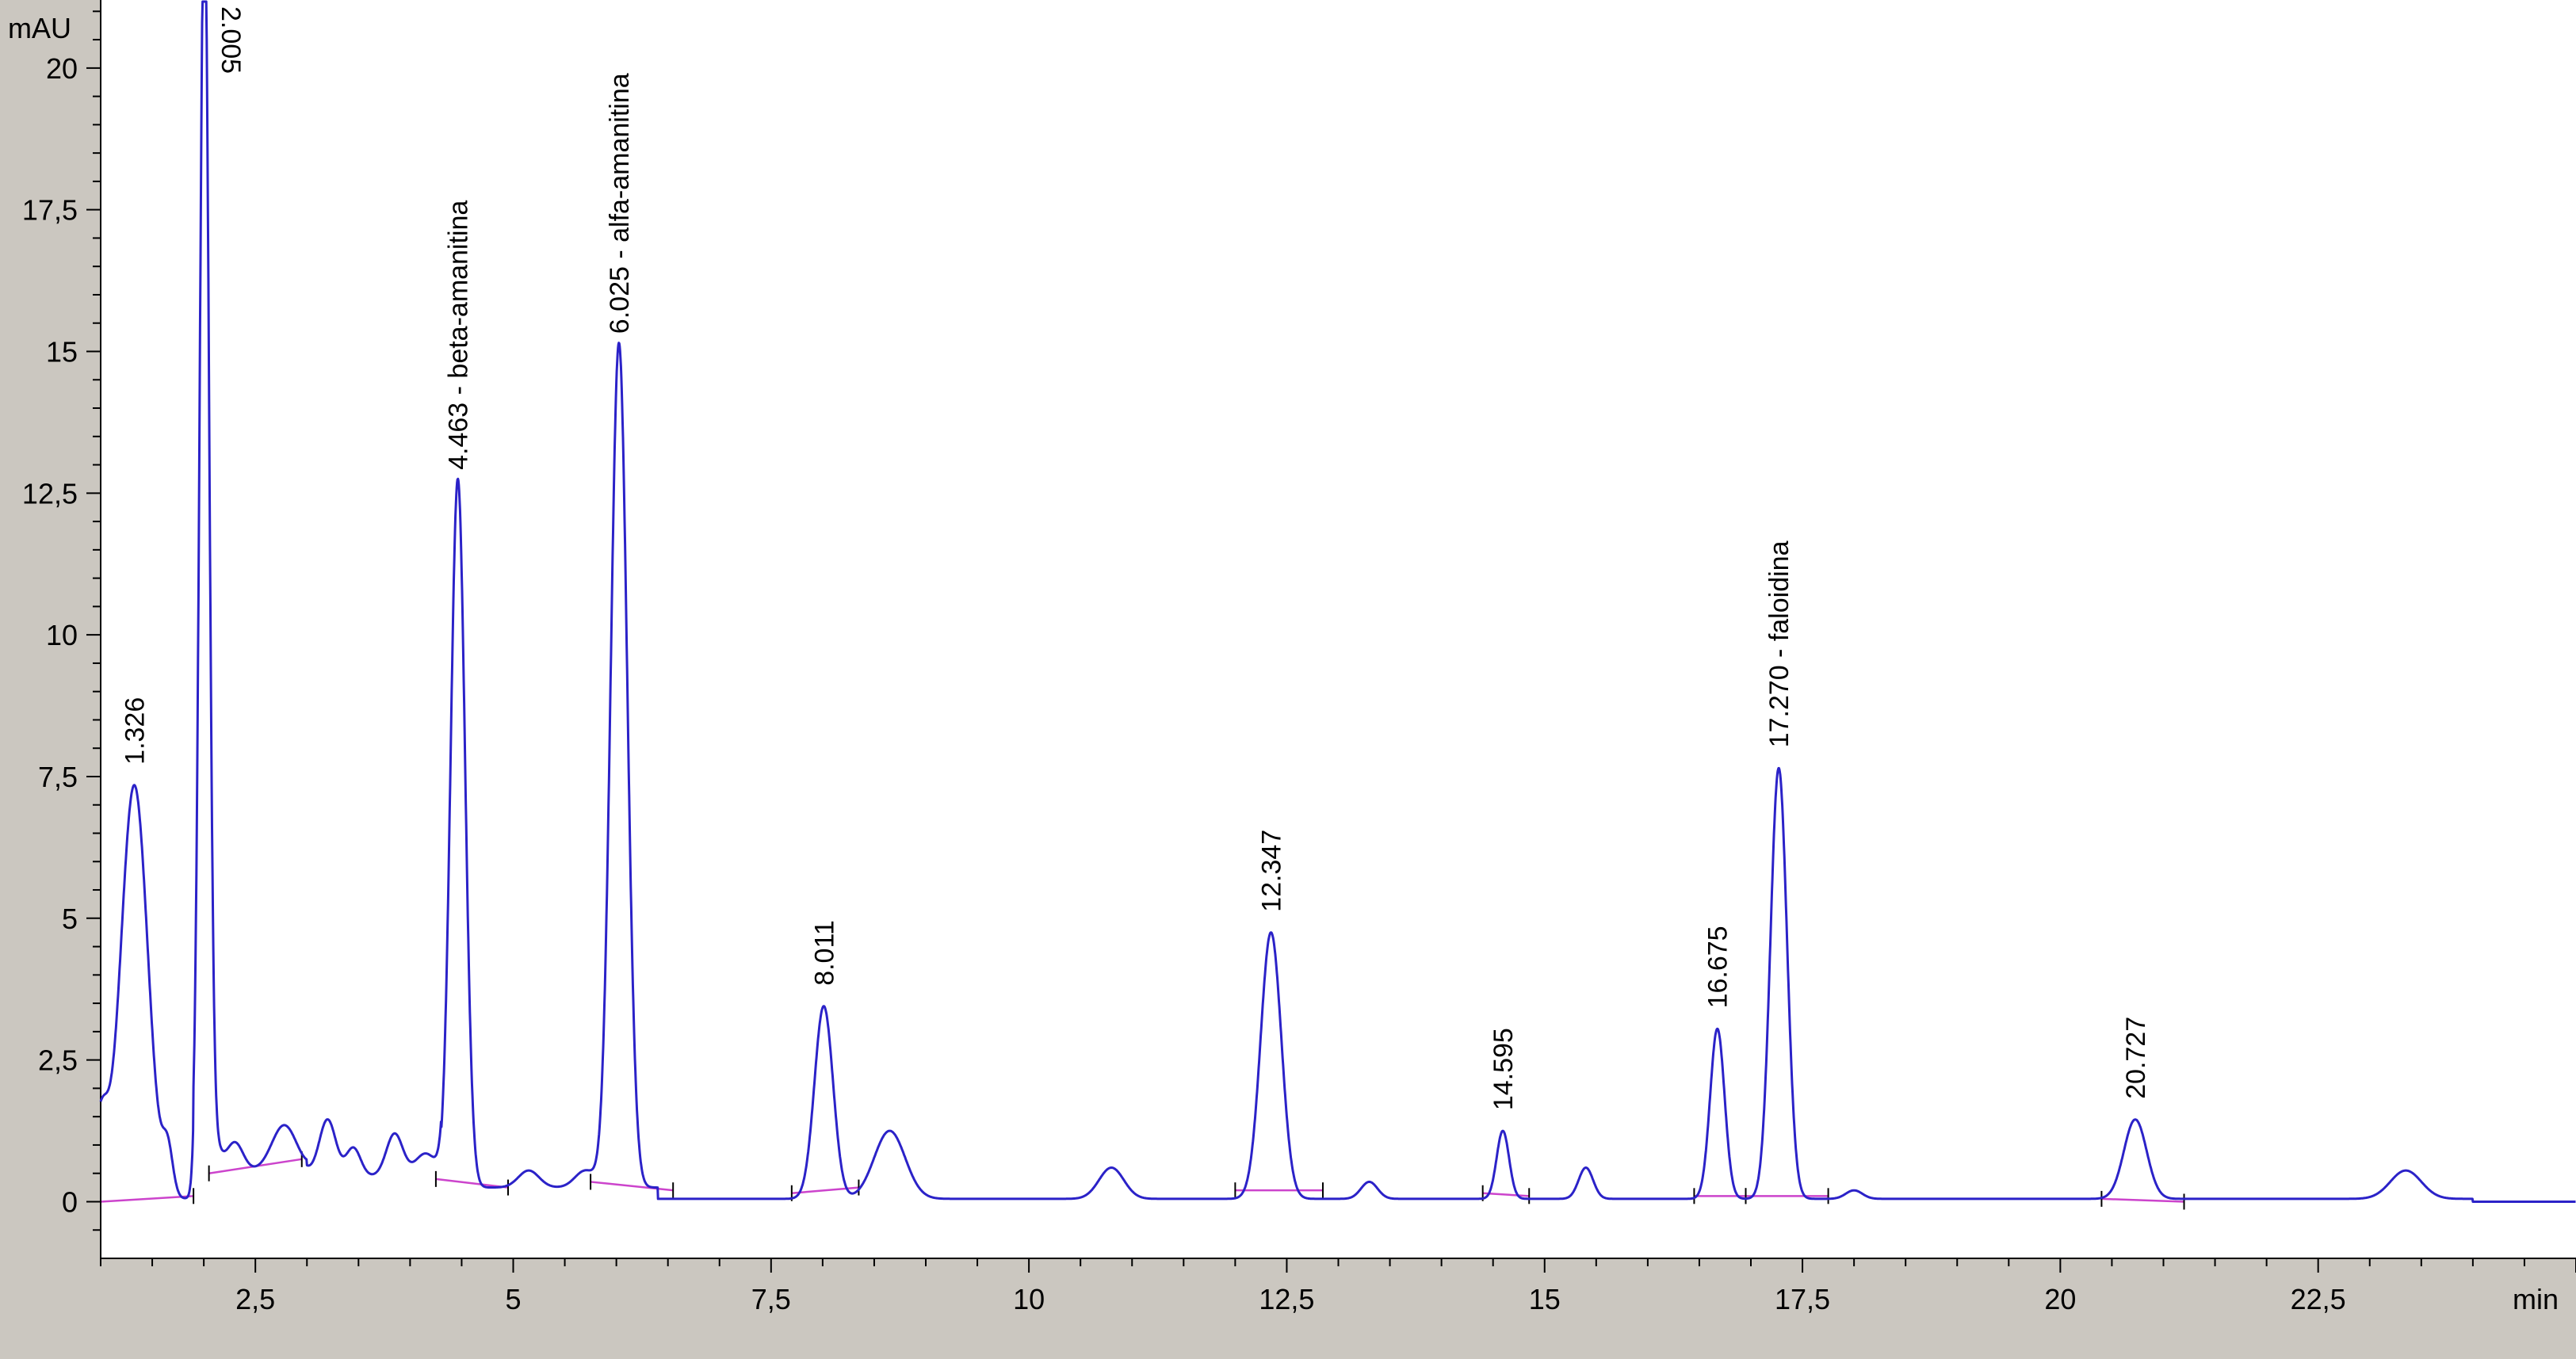 Image resolution: width=2576 pixels, height=1359 pixels. I want to click on x-tick-label: 12,5, so click(1286, 1299).